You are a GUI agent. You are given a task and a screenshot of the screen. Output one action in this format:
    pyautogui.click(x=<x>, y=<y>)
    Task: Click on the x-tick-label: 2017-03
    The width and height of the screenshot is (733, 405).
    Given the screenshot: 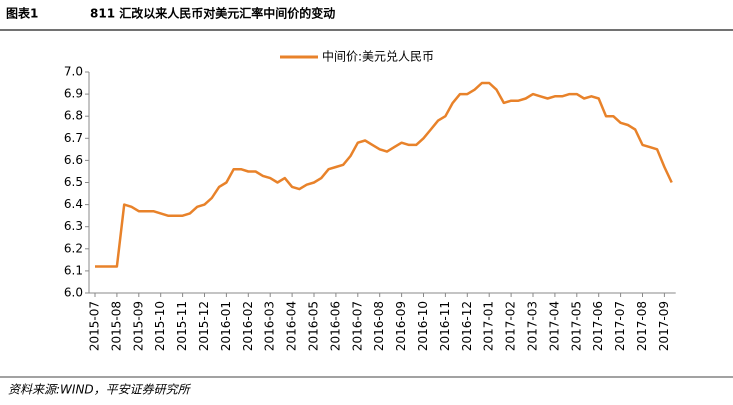 What is the action you would take?
    pyautogui.click(x=533, y=326)
    